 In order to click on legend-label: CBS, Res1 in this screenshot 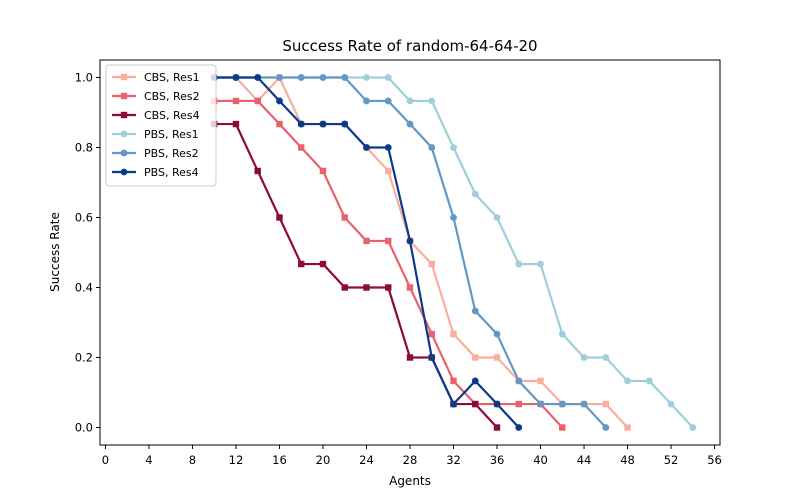, I will do `click(172, 77)`.